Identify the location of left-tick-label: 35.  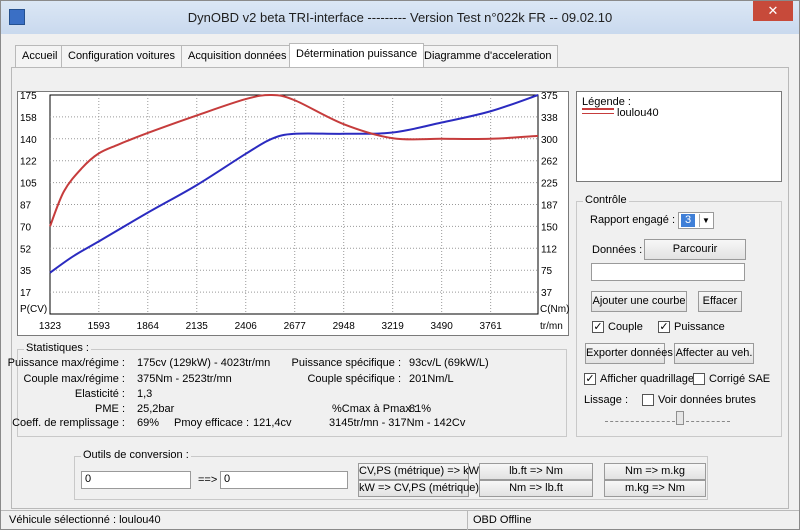
(26, 271).